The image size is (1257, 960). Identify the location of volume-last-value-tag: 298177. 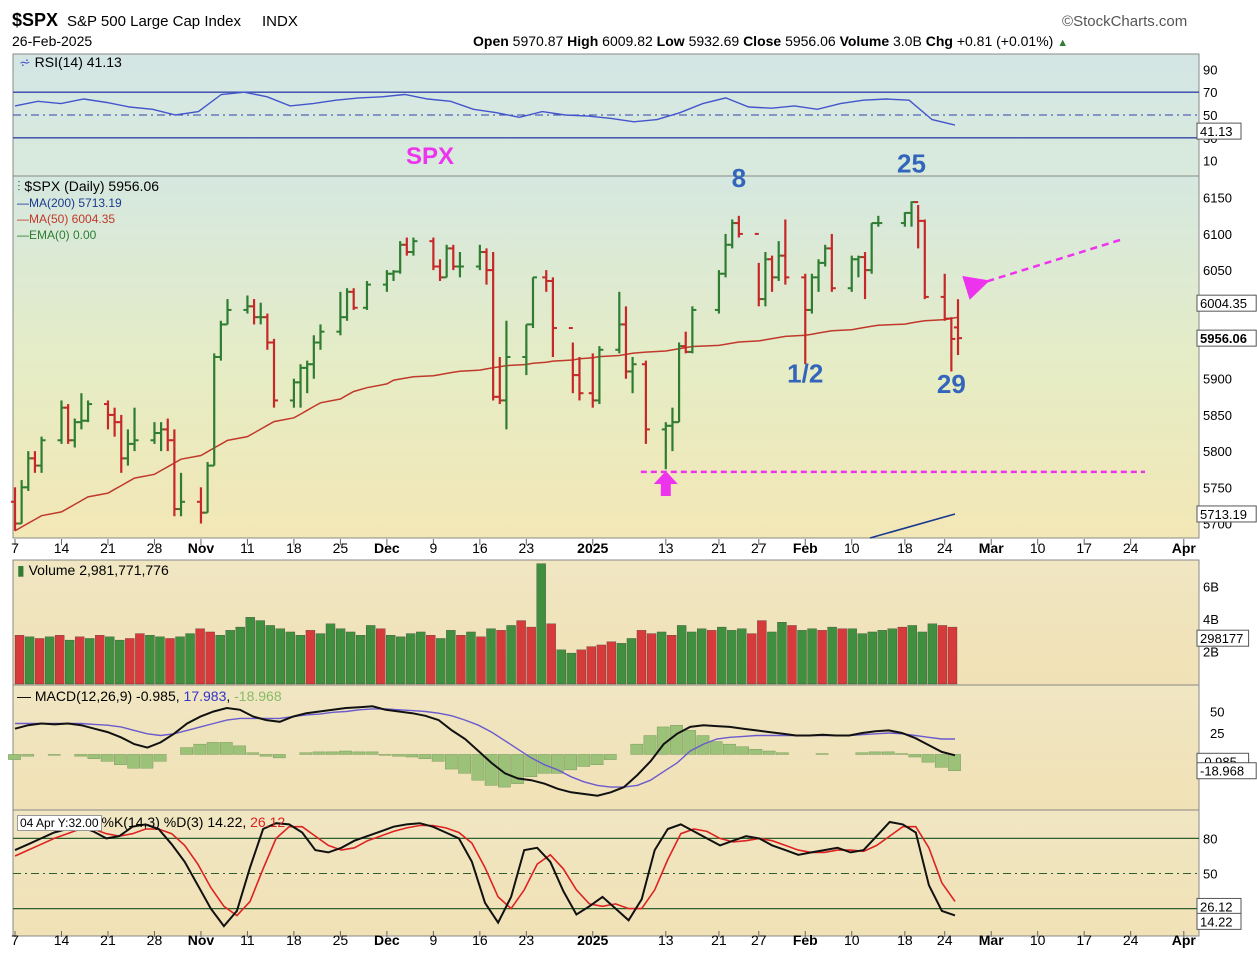
(1221, 638).